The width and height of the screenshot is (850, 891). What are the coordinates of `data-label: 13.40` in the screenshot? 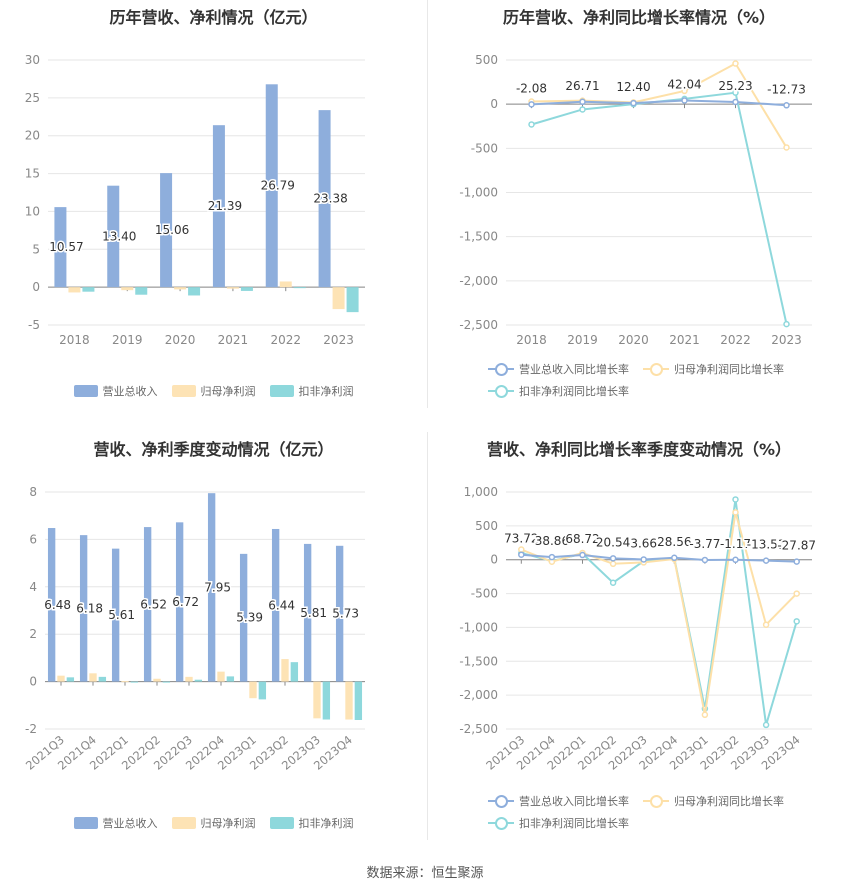 It's located at (119, 236).